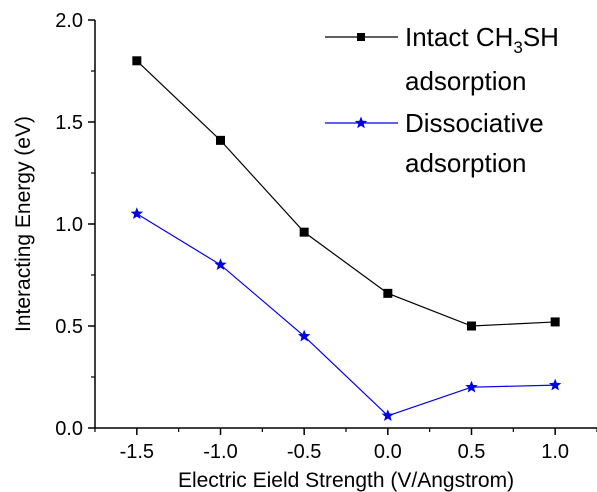 Image resolution: width=597 pixels, height=492 pixels. I want to click on legend-marker-square, so click(361, 37).